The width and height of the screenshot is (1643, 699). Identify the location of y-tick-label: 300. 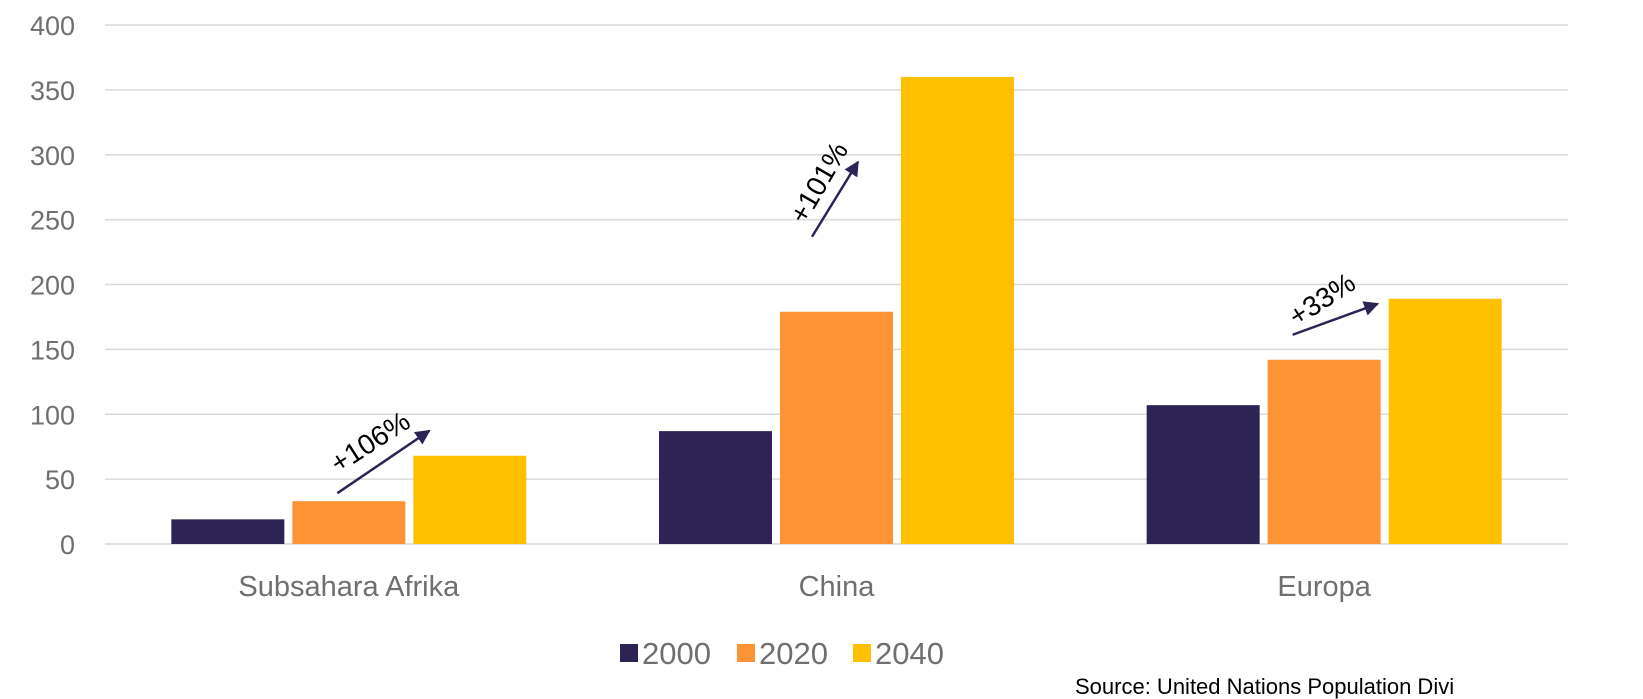
(52, 156).